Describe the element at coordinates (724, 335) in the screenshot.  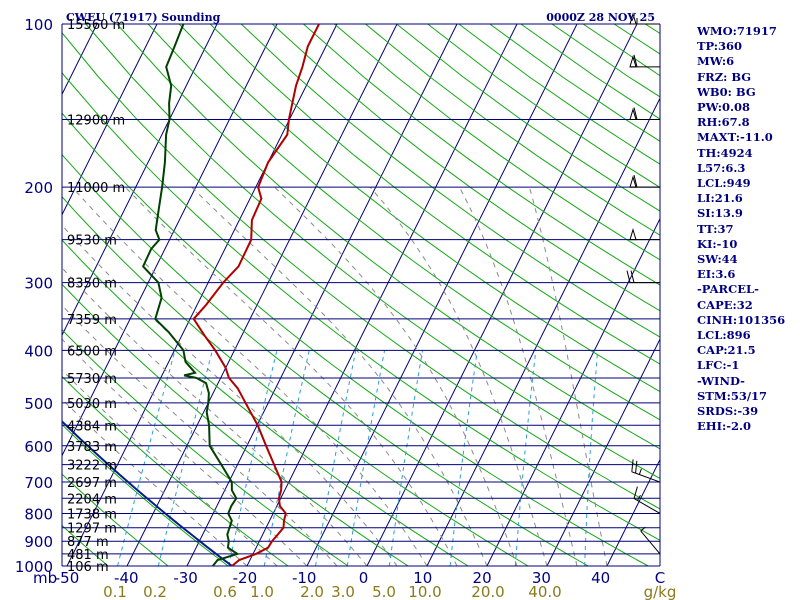
I see `index-line: LCL:896` at that location.